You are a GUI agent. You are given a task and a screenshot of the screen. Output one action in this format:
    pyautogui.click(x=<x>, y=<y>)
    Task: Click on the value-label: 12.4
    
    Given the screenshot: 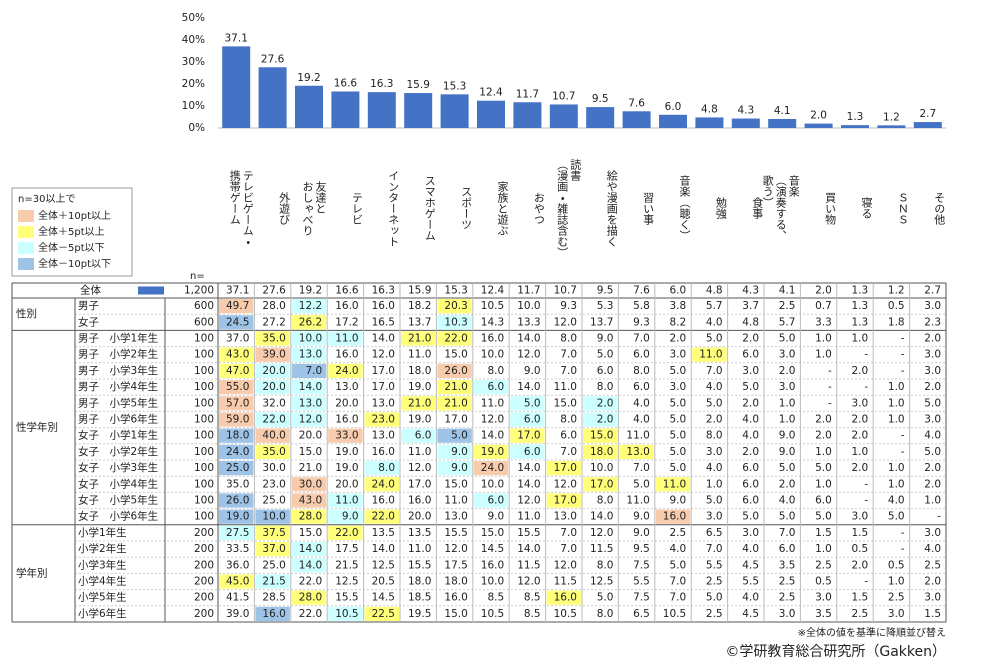 What is the action you would take?
    pyautogui.click(x=491, y=93)
    